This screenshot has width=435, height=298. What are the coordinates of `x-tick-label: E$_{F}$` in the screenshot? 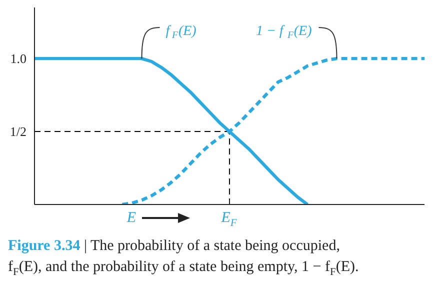 It's located at (229, 220).